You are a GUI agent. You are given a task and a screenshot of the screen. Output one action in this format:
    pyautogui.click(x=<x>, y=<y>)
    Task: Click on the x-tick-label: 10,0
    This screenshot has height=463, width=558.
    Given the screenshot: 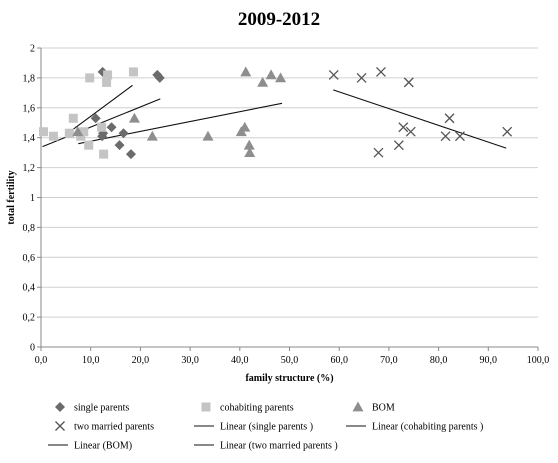 What is the action you would take?
    pyautogui.click(x=91, y=360)
    